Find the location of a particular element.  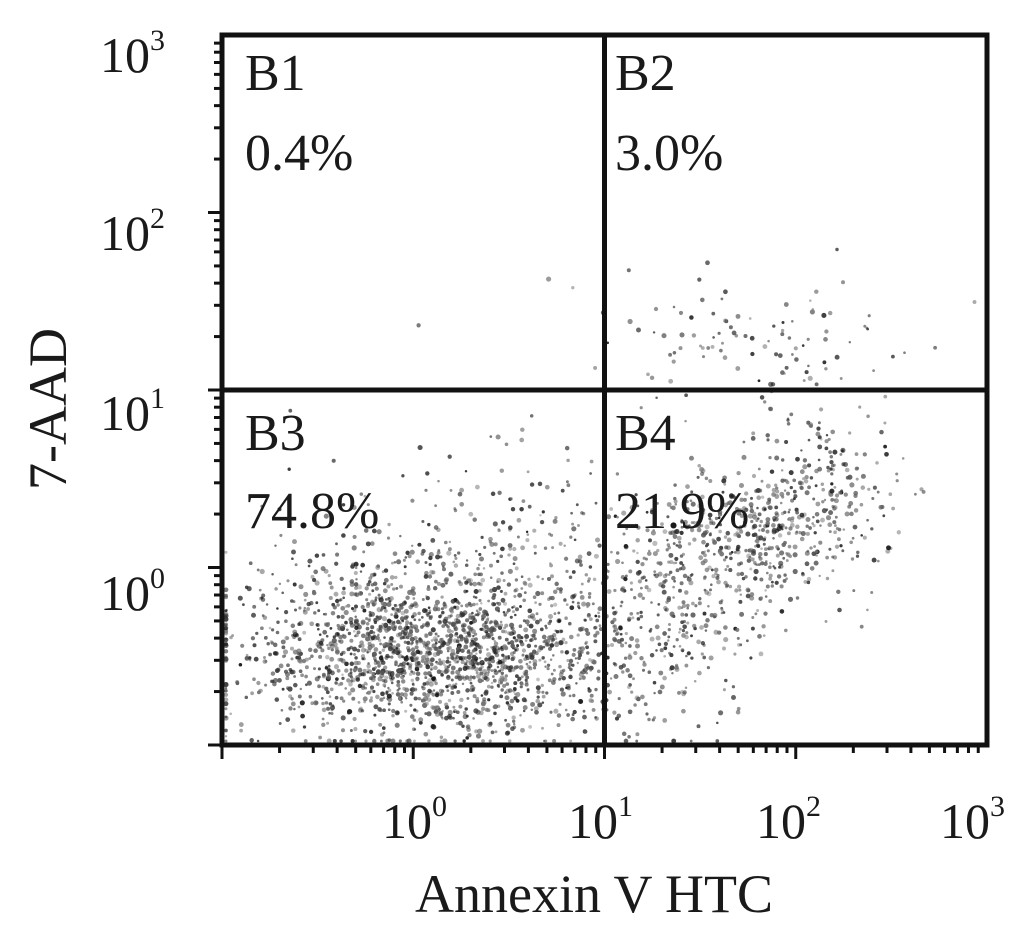

y-tick-label: 102 is located at coordinates (132, 231).